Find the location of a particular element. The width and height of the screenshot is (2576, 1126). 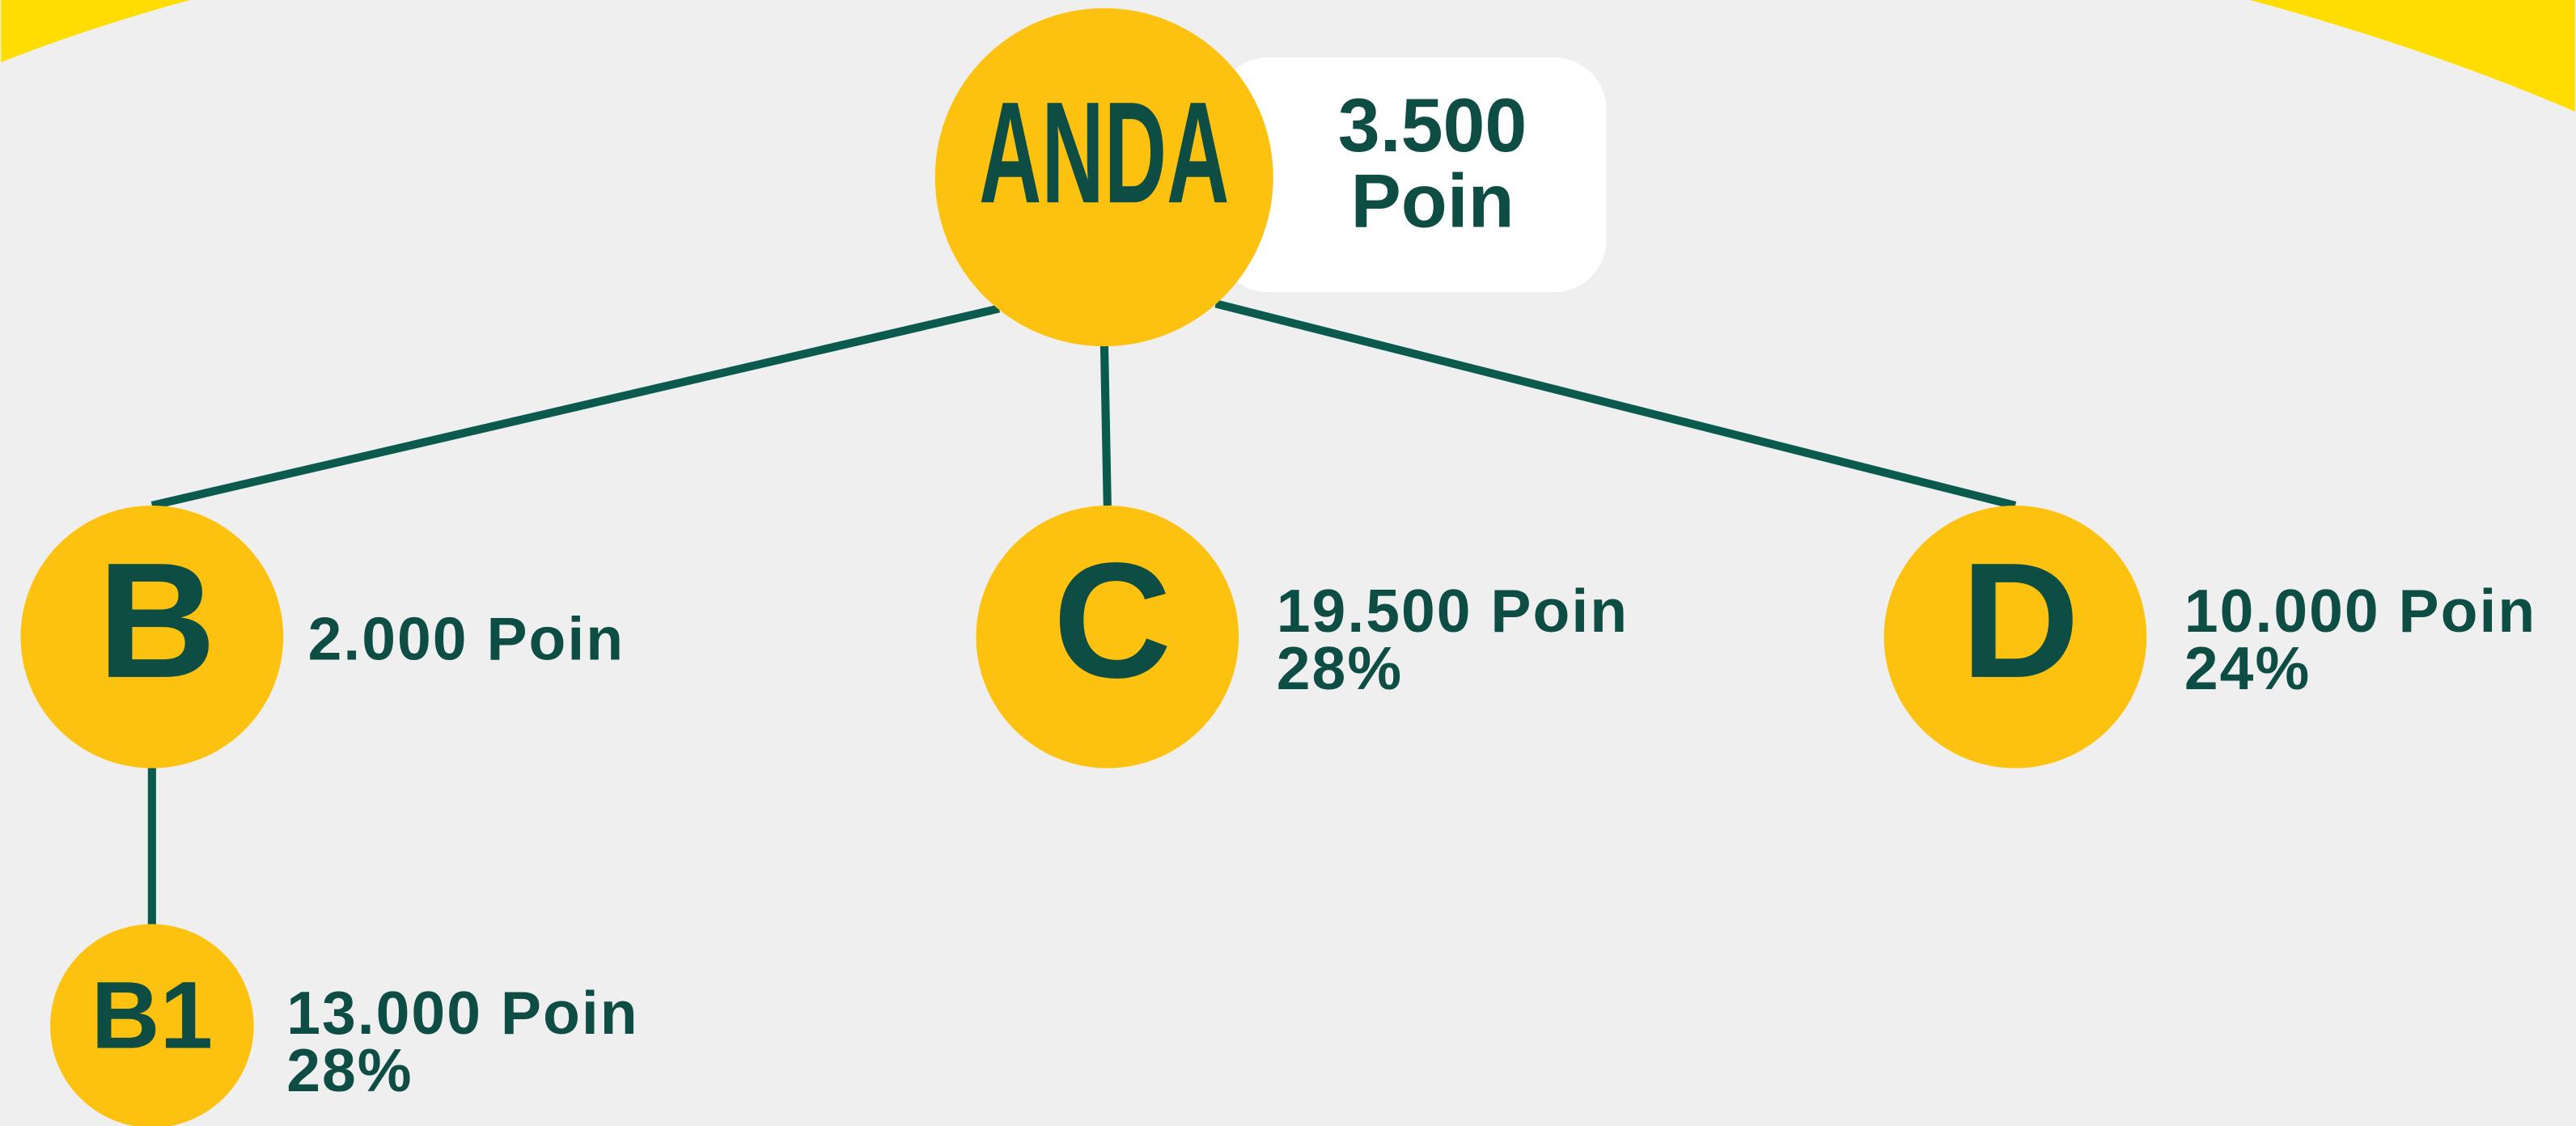

node-points: 10.000 Poin is located at coordinates (2360, 611).